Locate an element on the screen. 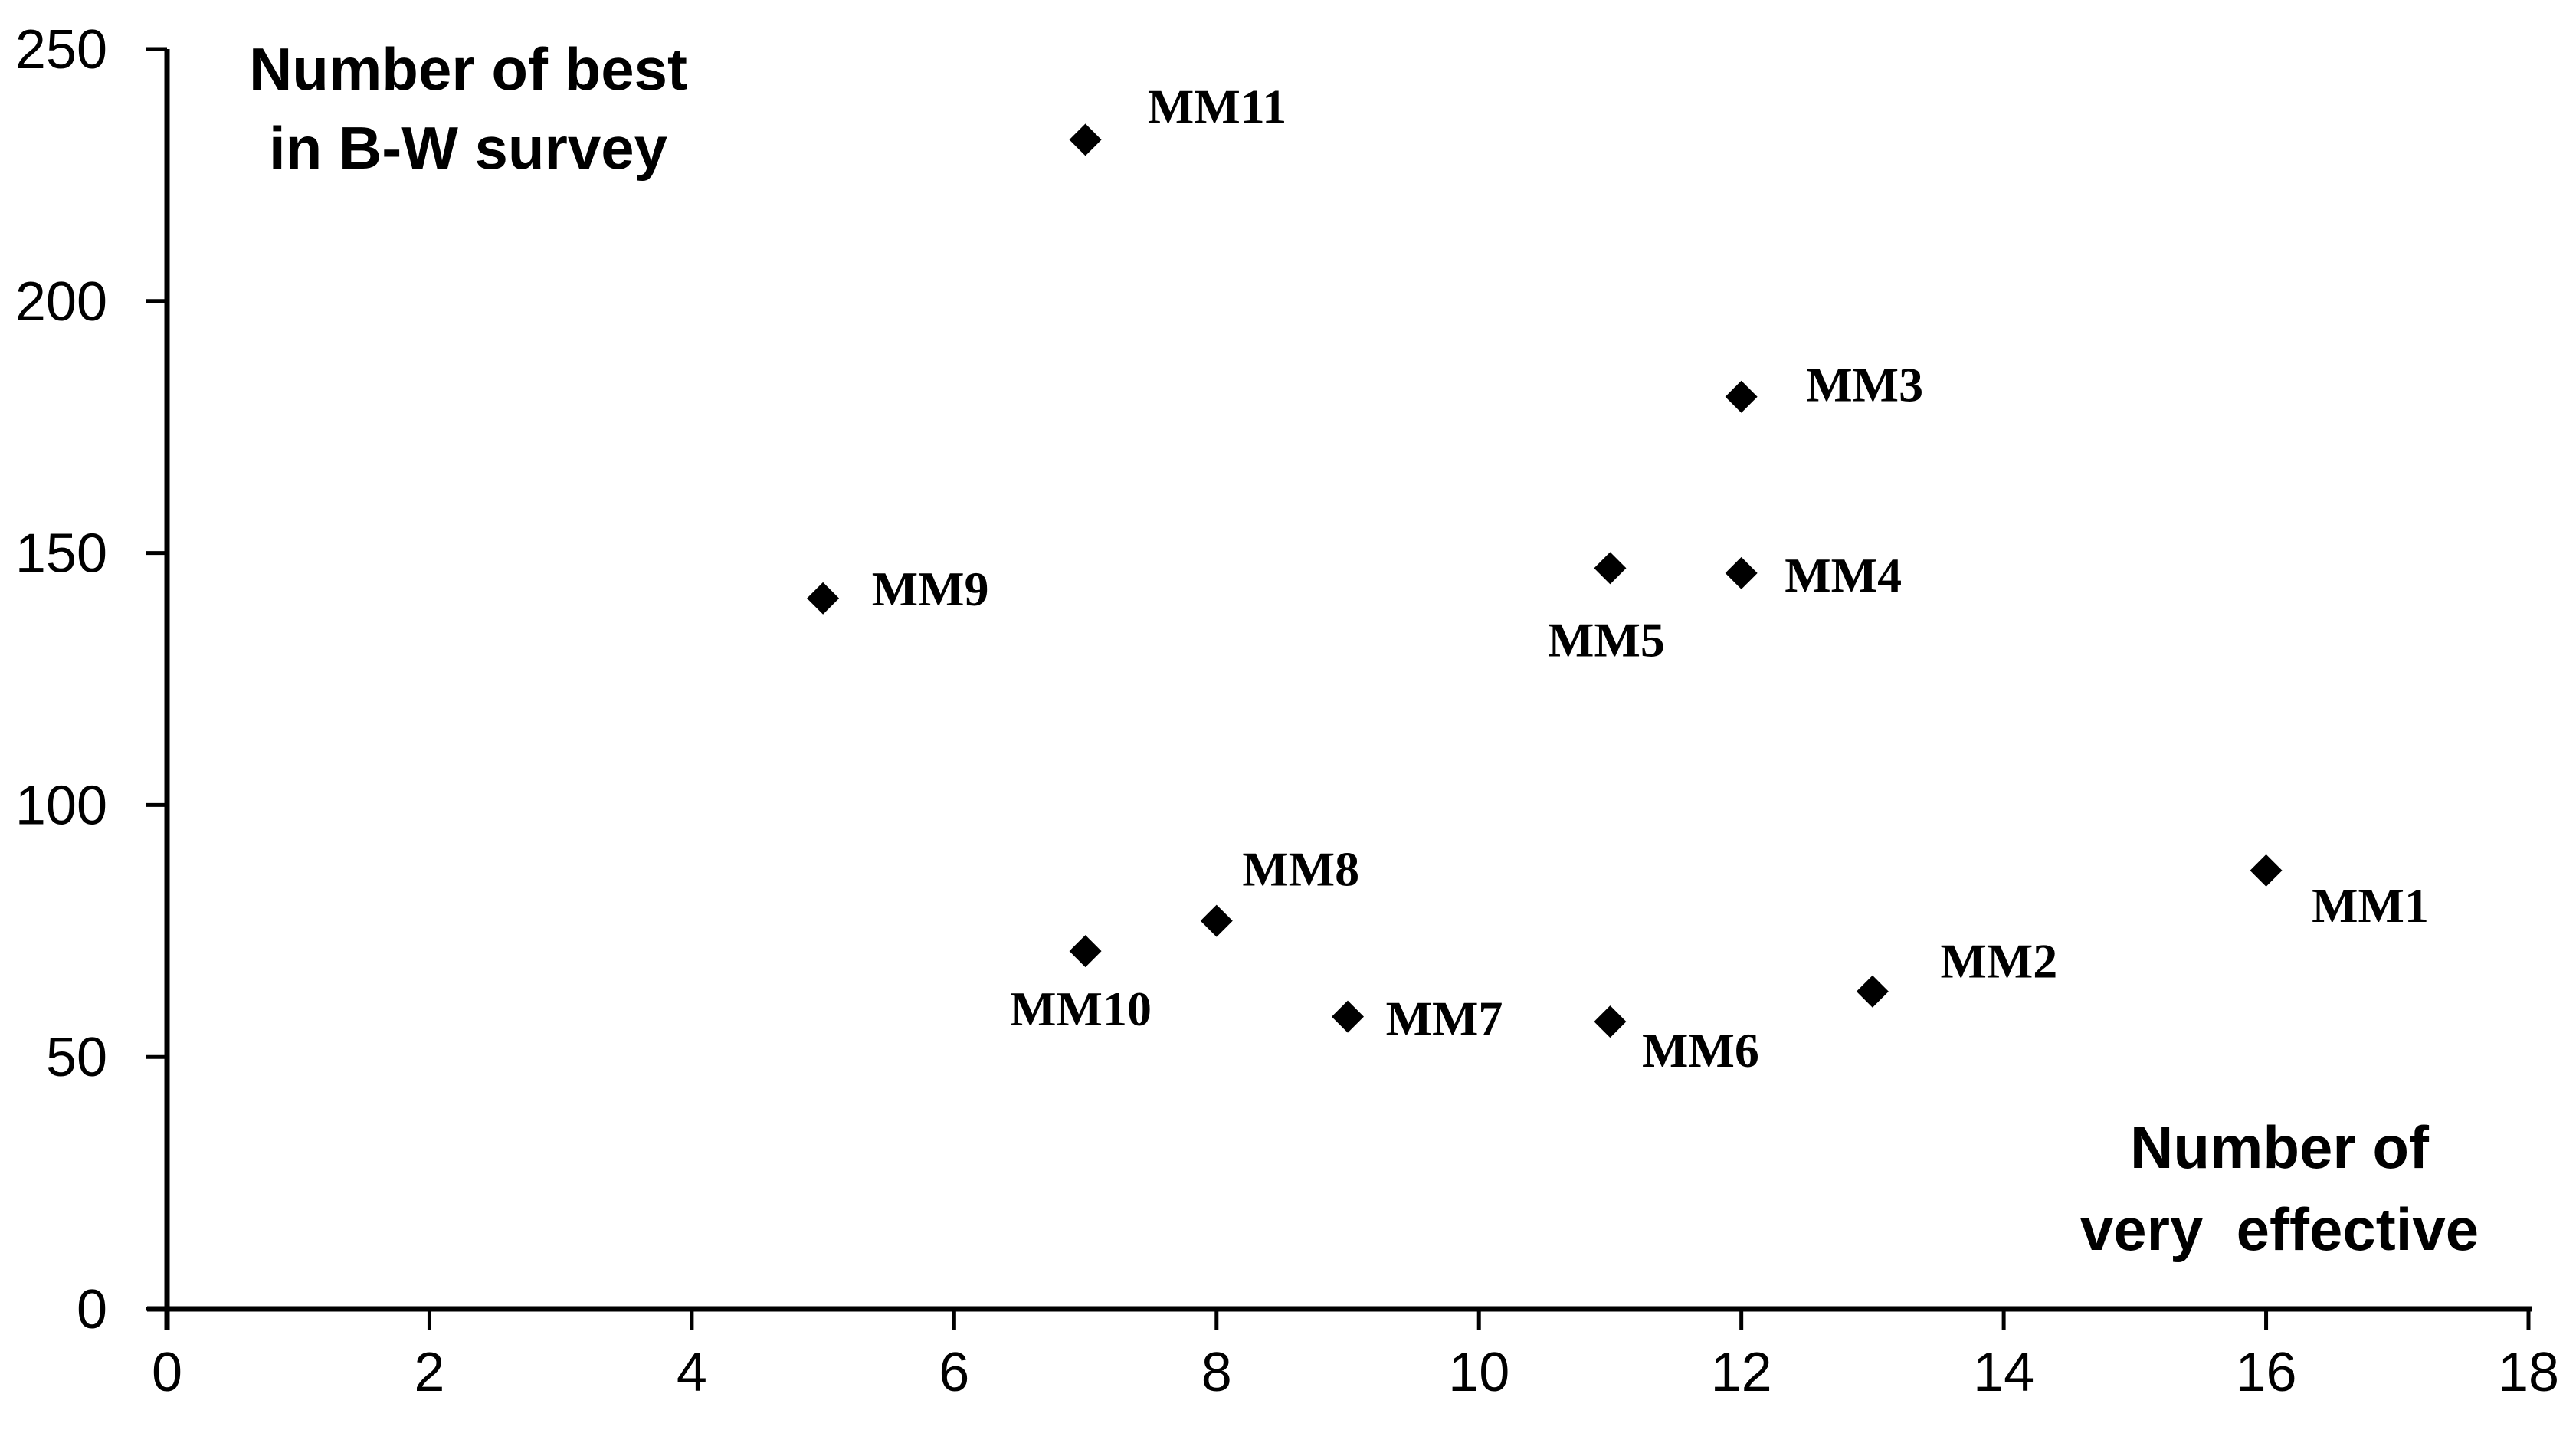 The image size is (2576, 1430). y-tick-label: 100 is located at coordinates (61, 805).